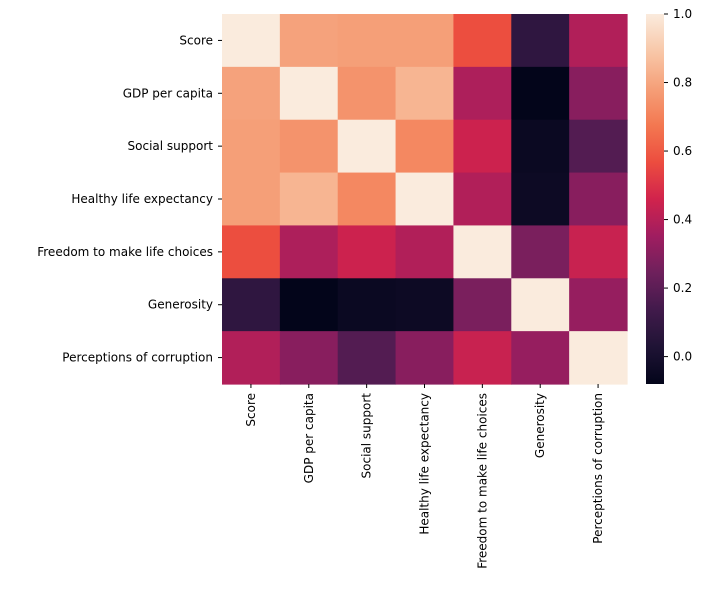  I want to click on colorbar-tick-label: 0.0, so click(682, 357).